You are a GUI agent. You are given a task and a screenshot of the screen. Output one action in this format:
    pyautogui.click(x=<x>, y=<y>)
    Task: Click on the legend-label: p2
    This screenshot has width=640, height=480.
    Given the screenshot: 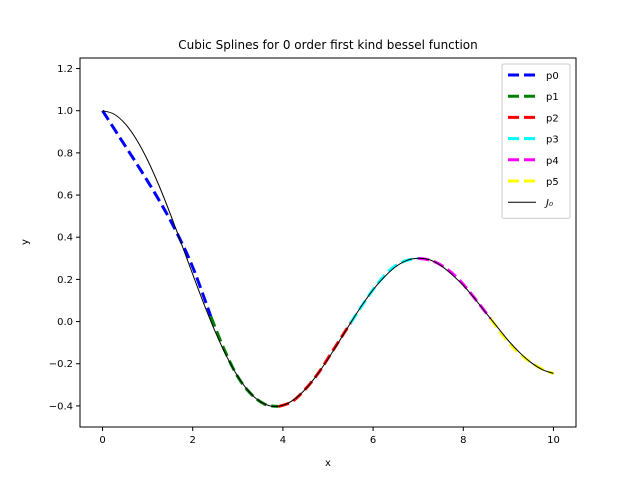 What is the action you would take?
    pyautogui.click(x=552, y=118)
    